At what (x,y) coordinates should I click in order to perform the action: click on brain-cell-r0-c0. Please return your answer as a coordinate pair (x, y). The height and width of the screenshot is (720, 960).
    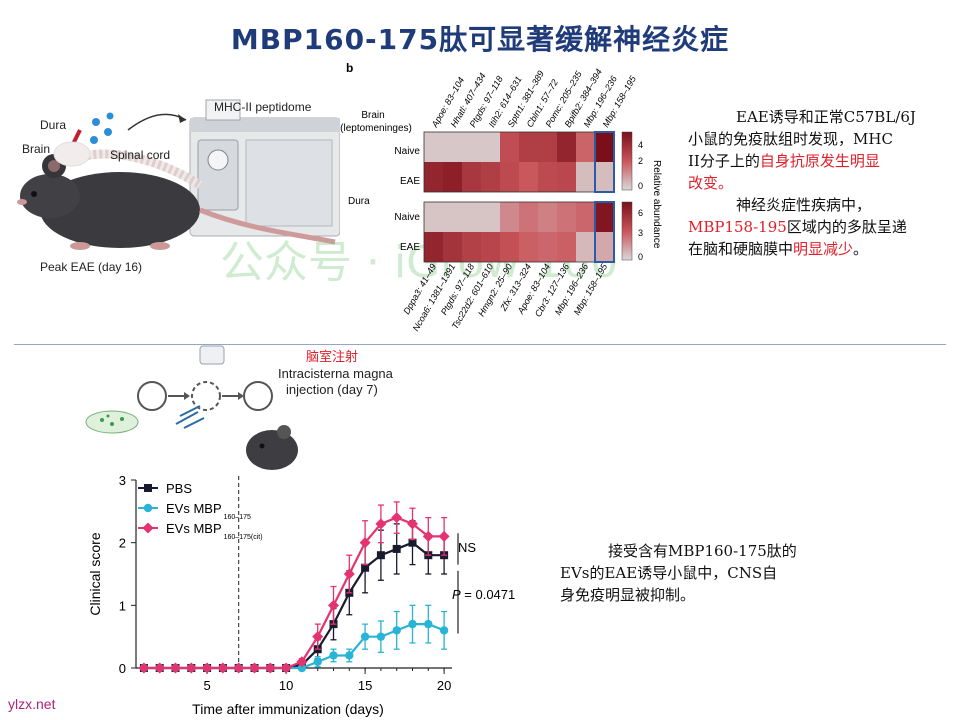
    Looking at the image, I should click on (433, 147).